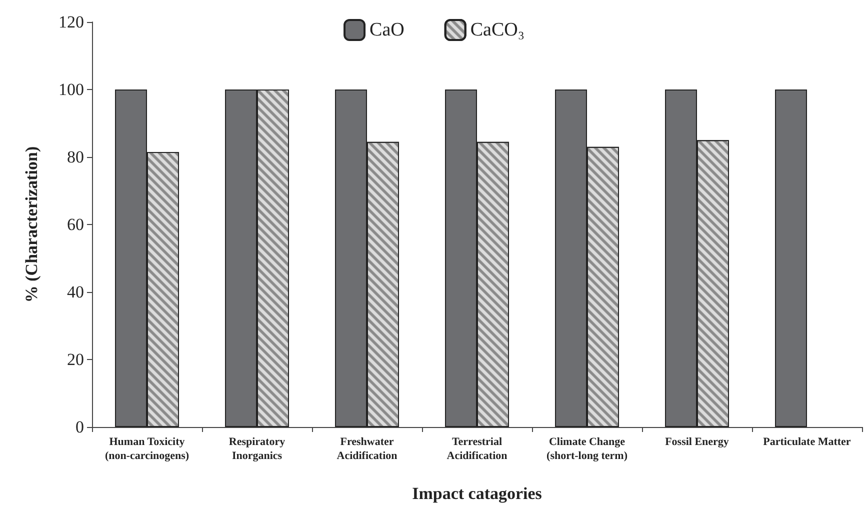  Describe the element at coordinates (31, 224) in the screenshot. I see `y-axis-title: % (Characterization)` at that location.